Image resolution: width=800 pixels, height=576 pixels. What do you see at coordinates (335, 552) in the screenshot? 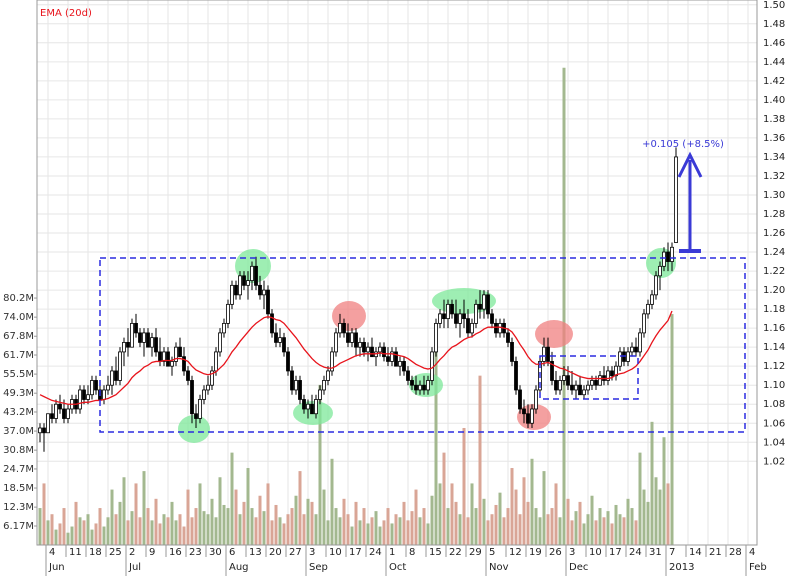
I see `x-tick-label: 10` at bounding box center [335, 552].